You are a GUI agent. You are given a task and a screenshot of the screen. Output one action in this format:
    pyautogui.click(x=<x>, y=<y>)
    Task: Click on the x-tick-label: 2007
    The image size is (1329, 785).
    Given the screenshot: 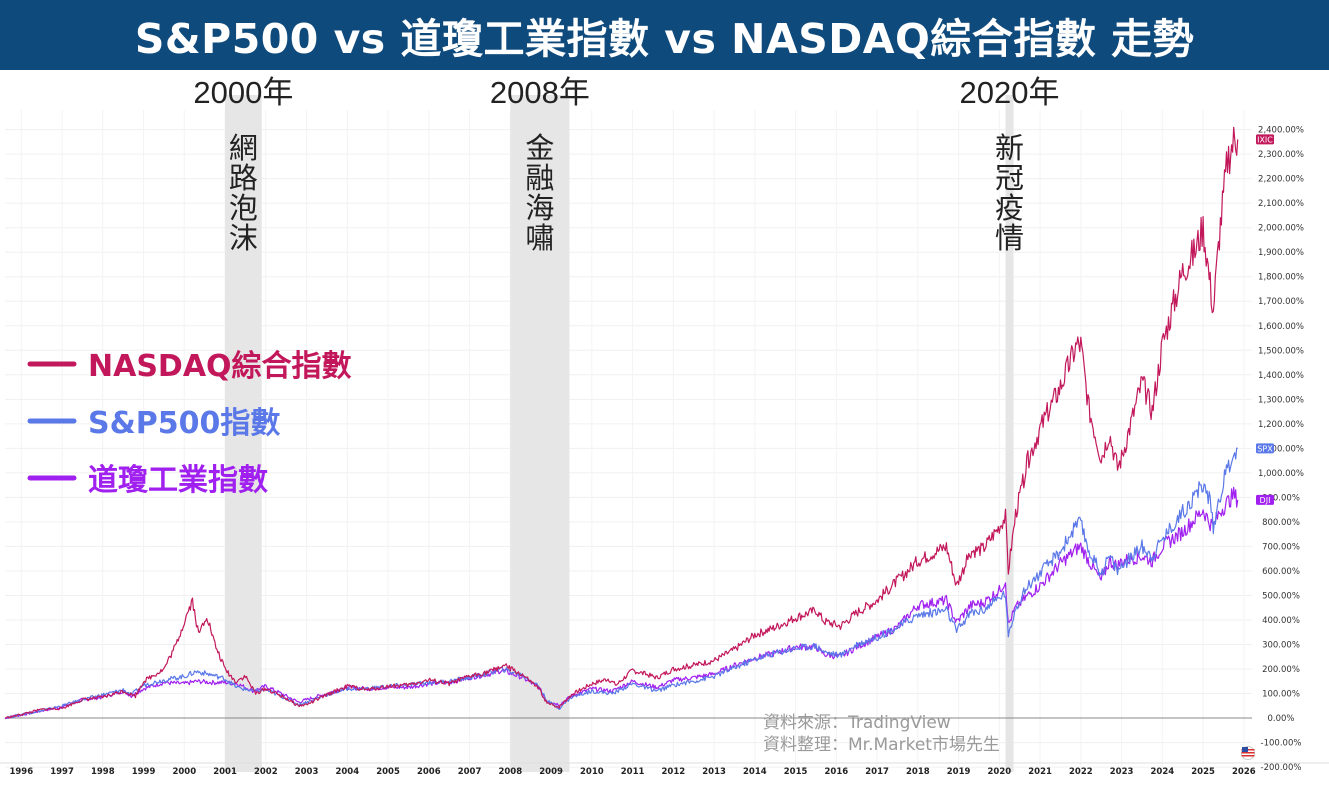 What is the action you would take?
    pyautogui.click(x=470, y=772)
    